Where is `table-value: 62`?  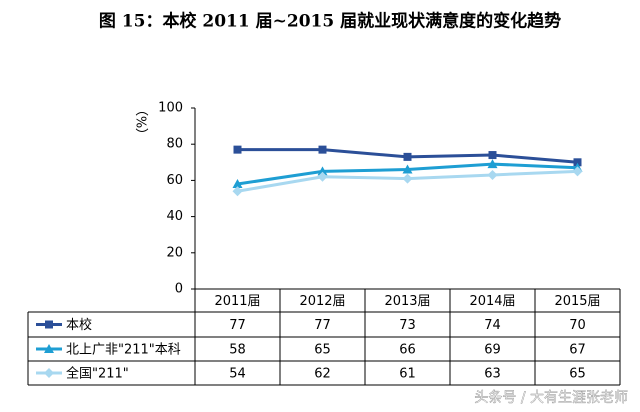
table-value: 62 is located at coordinates (322, 374).